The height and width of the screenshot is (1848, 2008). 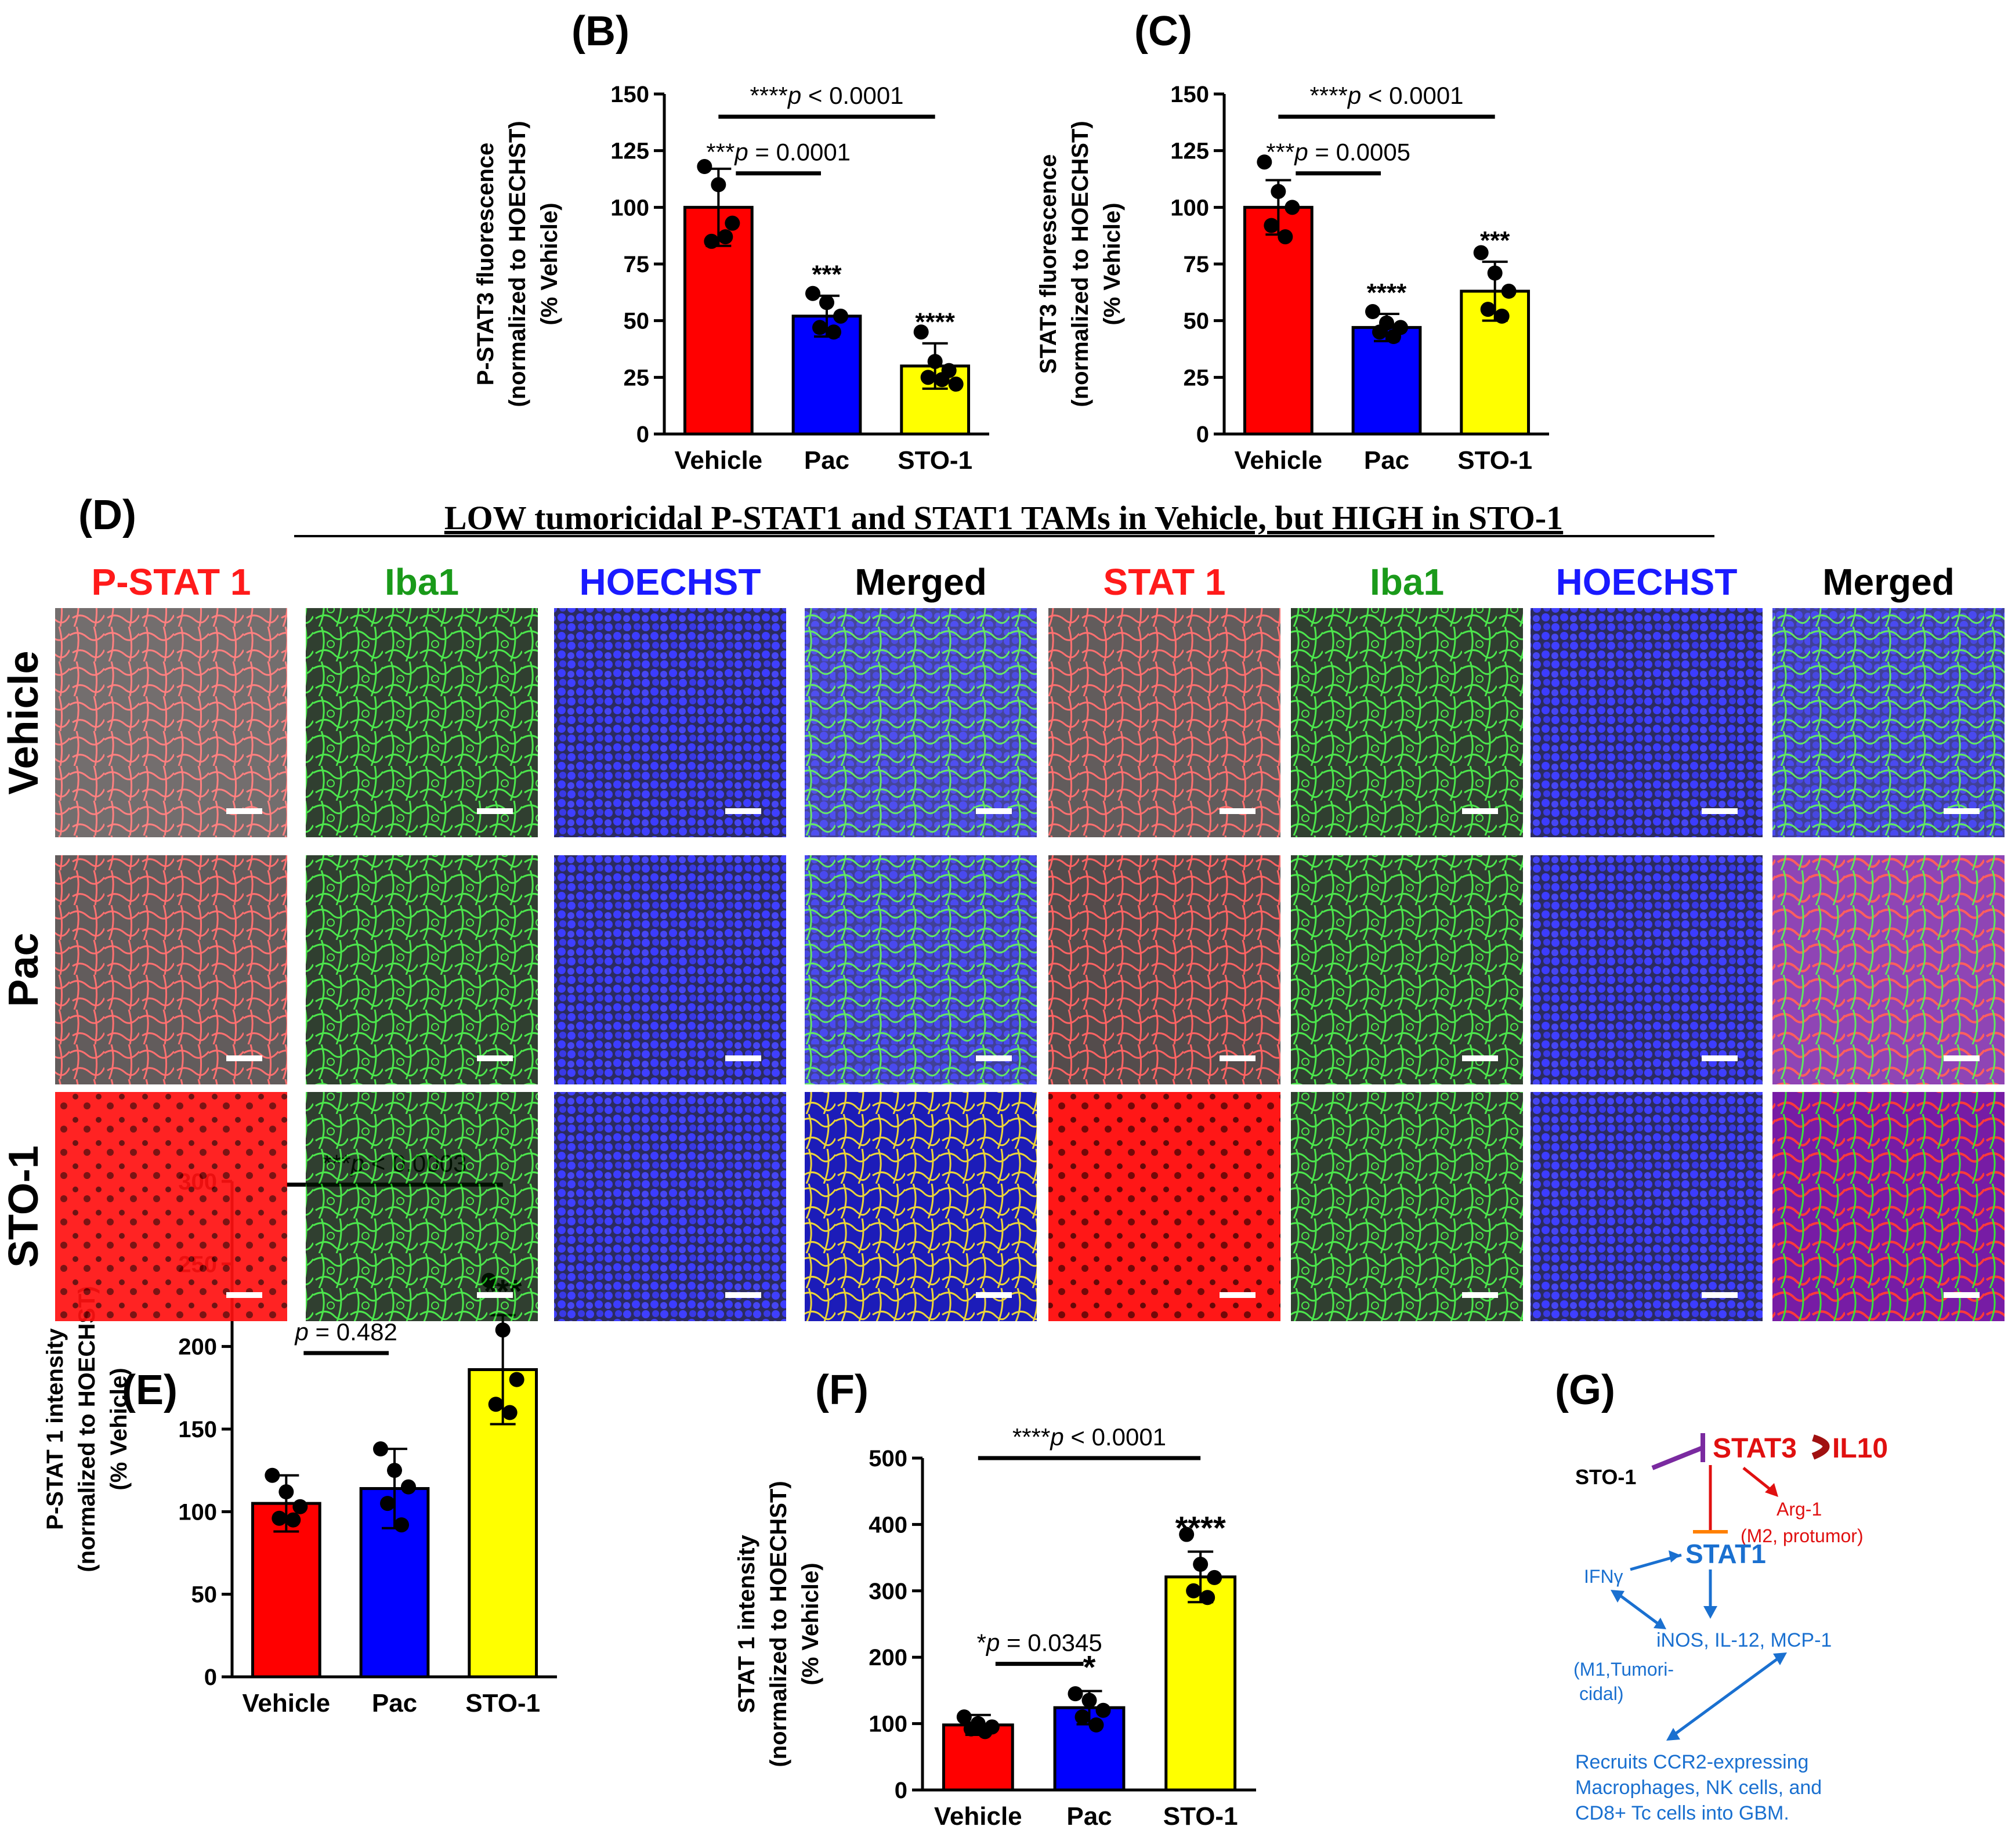 What do you see at coordinates (826, 460) in the screenshot?
I see `x-tick-label-b: Pac` at bounding box center [826, 460].